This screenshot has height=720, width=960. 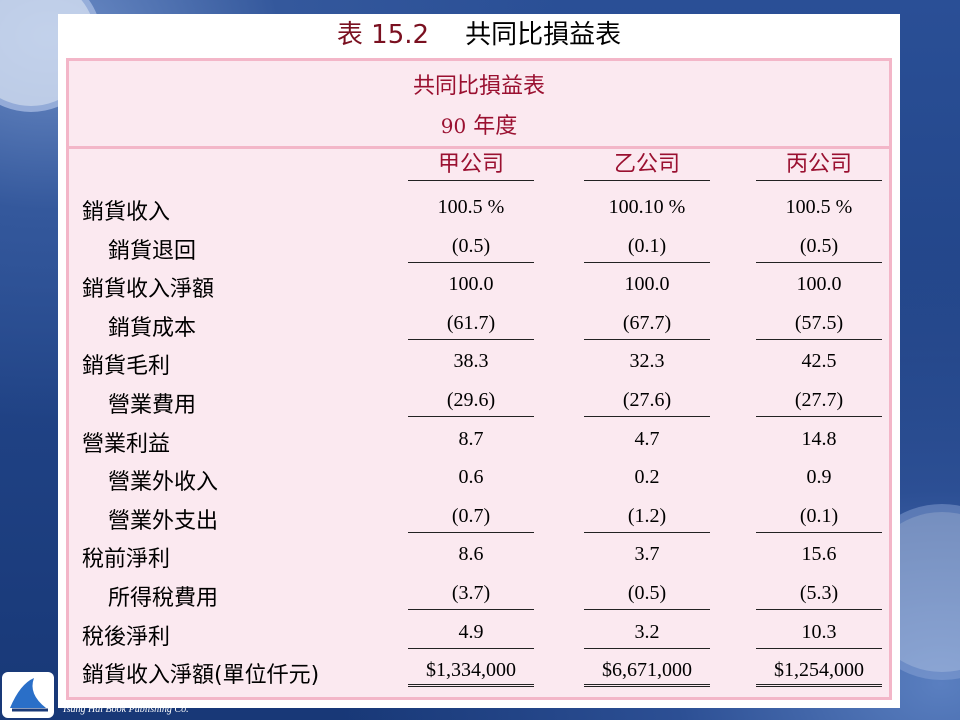 I want to click on row-label: 銷貨成本, so click(x=152, y=328).